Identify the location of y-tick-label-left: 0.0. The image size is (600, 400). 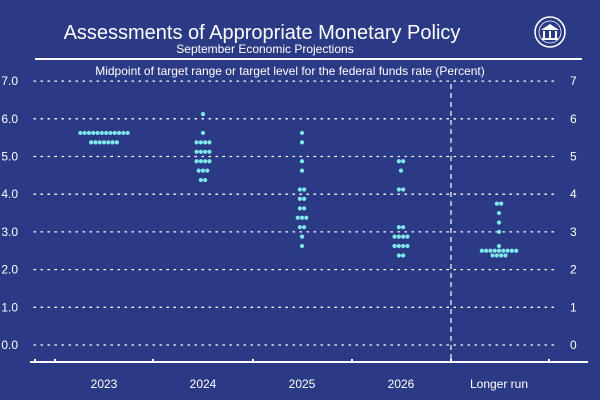
(9, 345).